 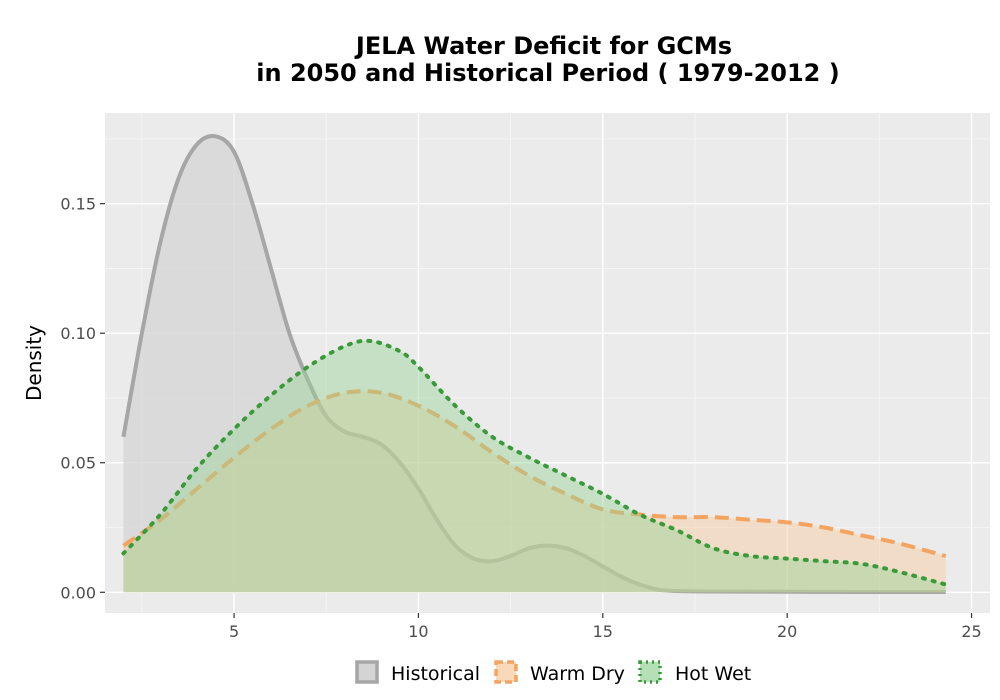 What do you see at coordinates (577, 674) in the screenshot?
I see `legend-label-warm-dry: Warm Dry` at bounding box center [577, 674].